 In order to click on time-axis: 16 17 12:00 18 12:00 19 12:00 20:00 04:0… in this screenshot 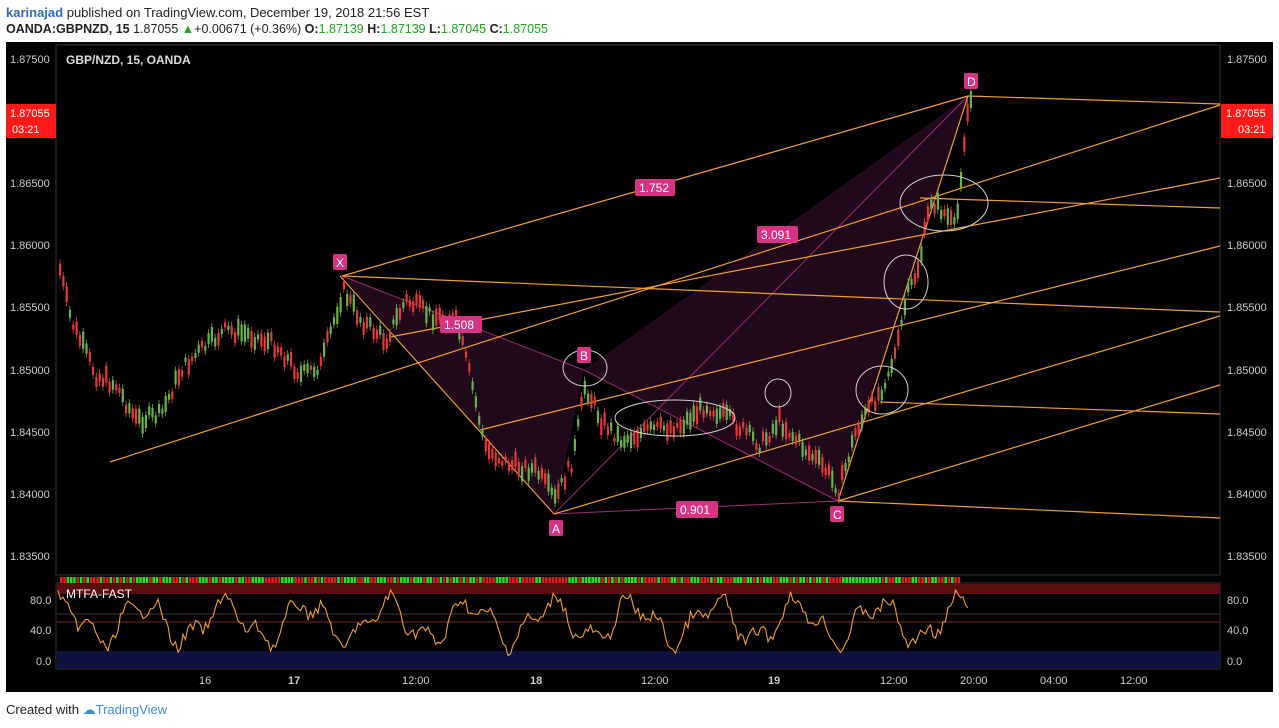, I will do `click(673, 681)`.